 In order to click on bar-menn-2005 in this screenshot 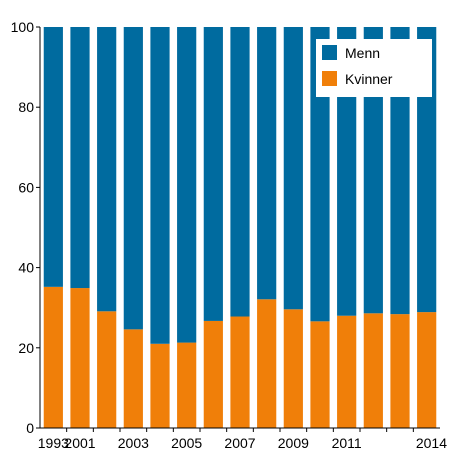, I will do `click(187, 185)`.